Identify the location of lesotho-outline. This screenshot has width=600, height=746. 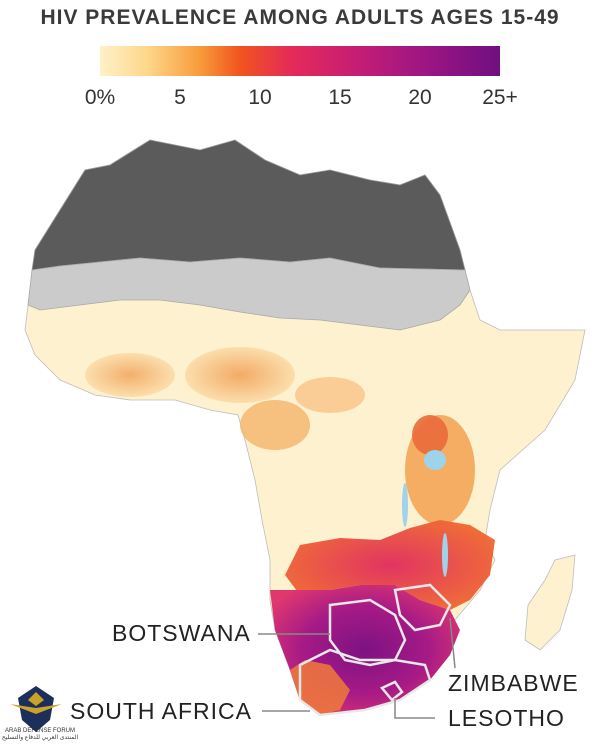
(391, 691).